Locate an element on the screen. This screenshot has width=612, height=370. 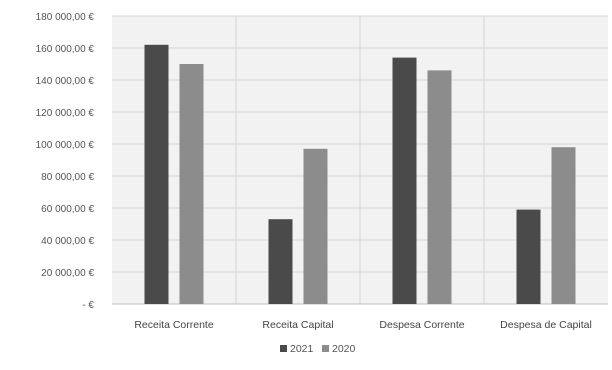
x-category-label: Receita Capital is located at coordinates (297, 325).